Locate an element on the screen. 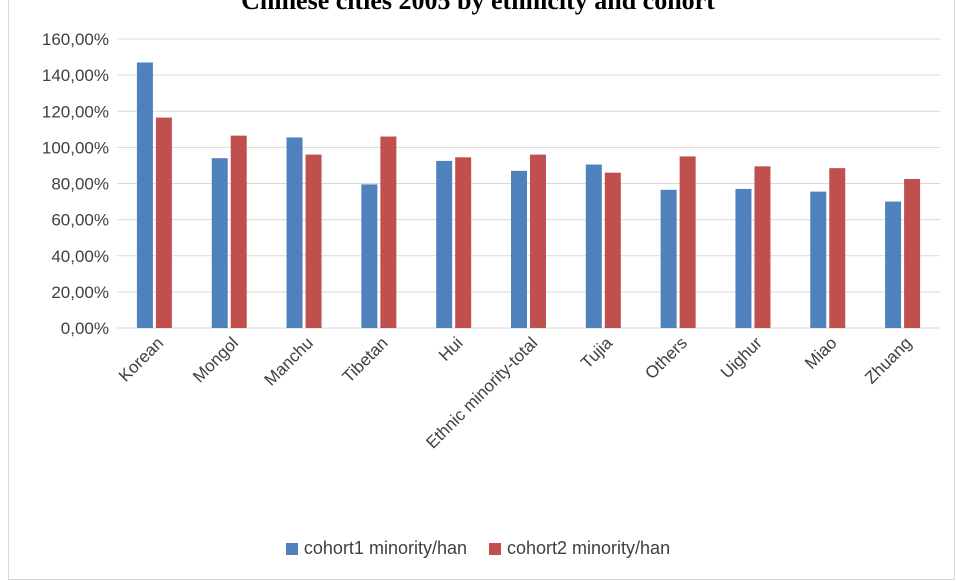 This screenshot has width=956, height=581. bar-series-1-mongol is located at coordinates (219, 243).